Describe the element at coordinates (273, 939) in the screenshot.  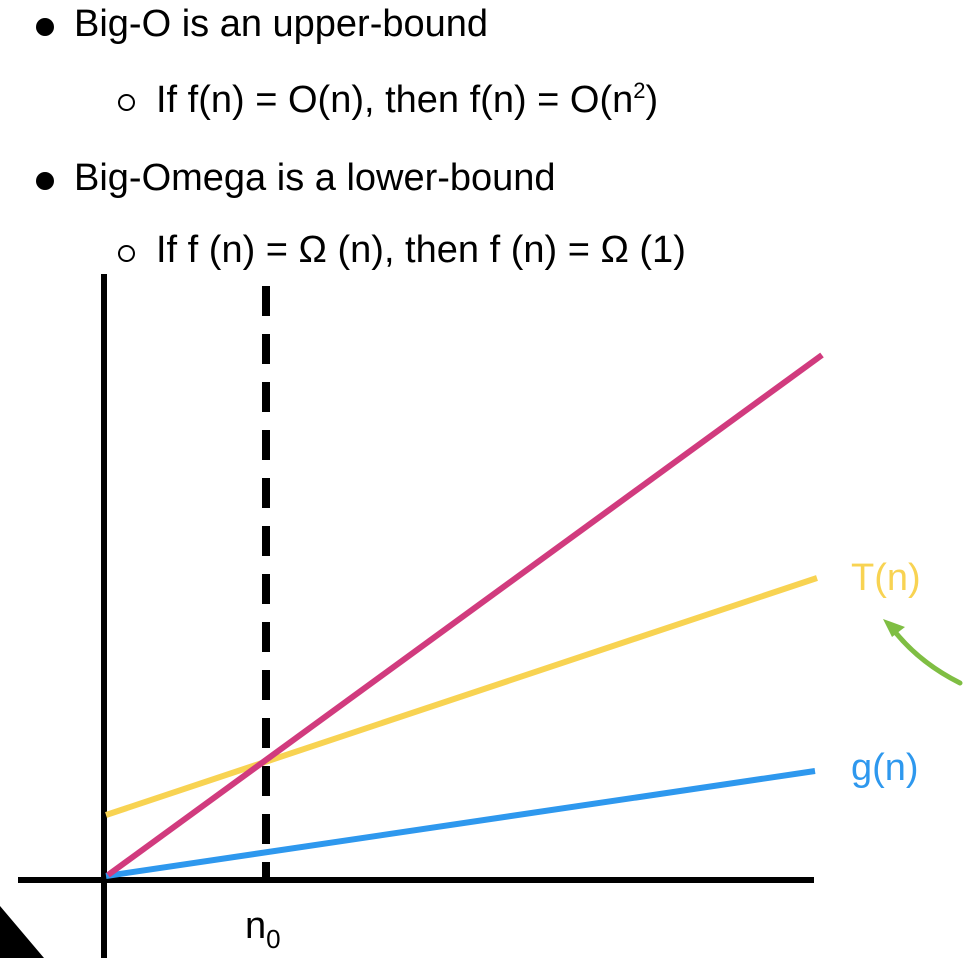
I see `n0-subscript: 0` at that location.